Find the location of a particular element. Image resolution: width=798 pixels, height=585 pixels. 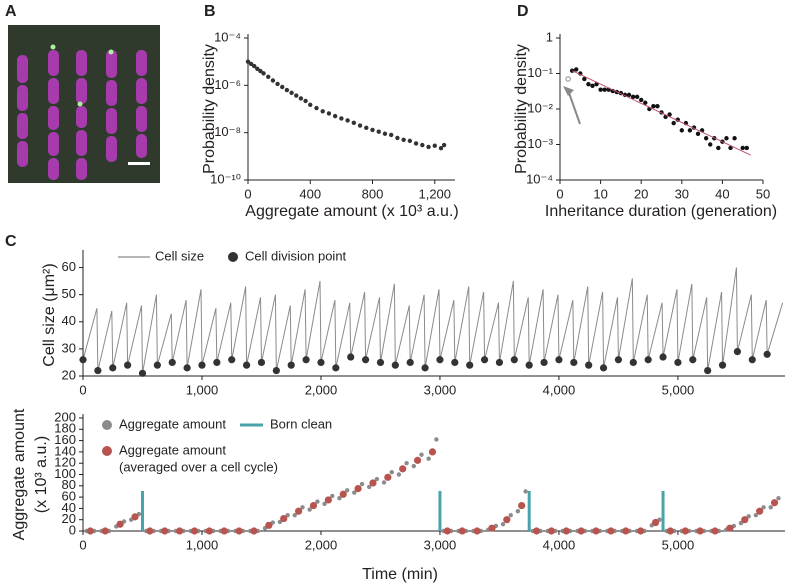

x-tick-label: 30 is located at coordinates (682, 193).